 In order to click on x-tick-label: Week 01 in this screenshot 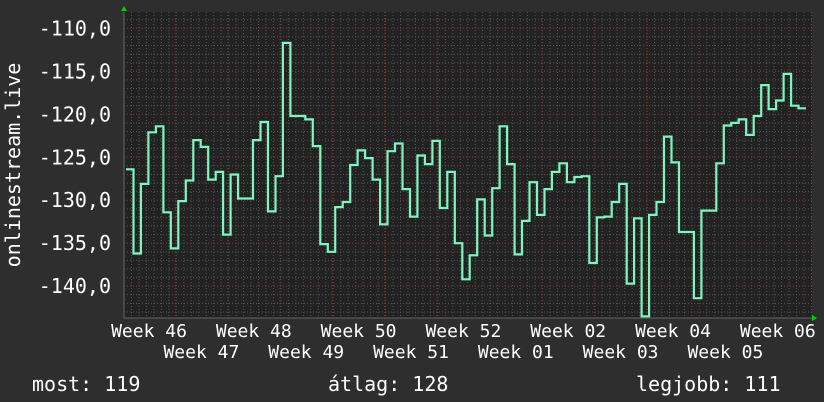, I will do `click(516, 352)`.